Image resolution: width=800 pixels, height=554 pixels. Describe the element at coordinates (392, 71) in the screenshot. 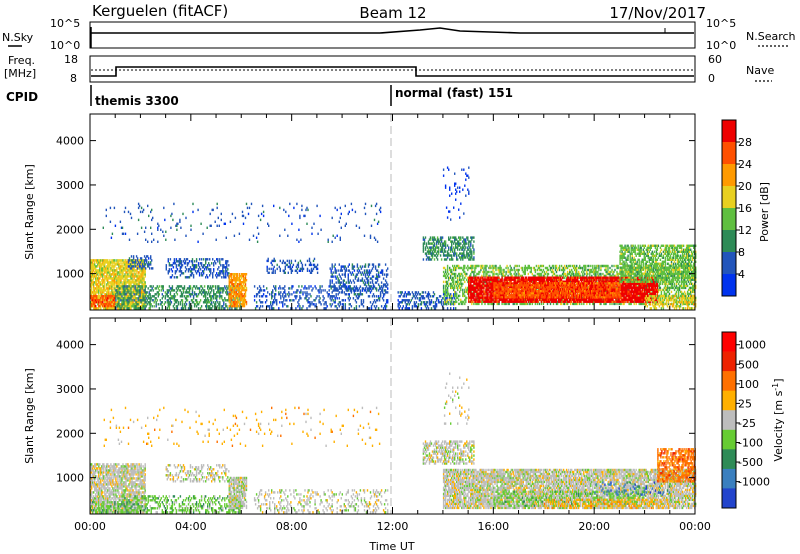

I see `freq-line` at that location.